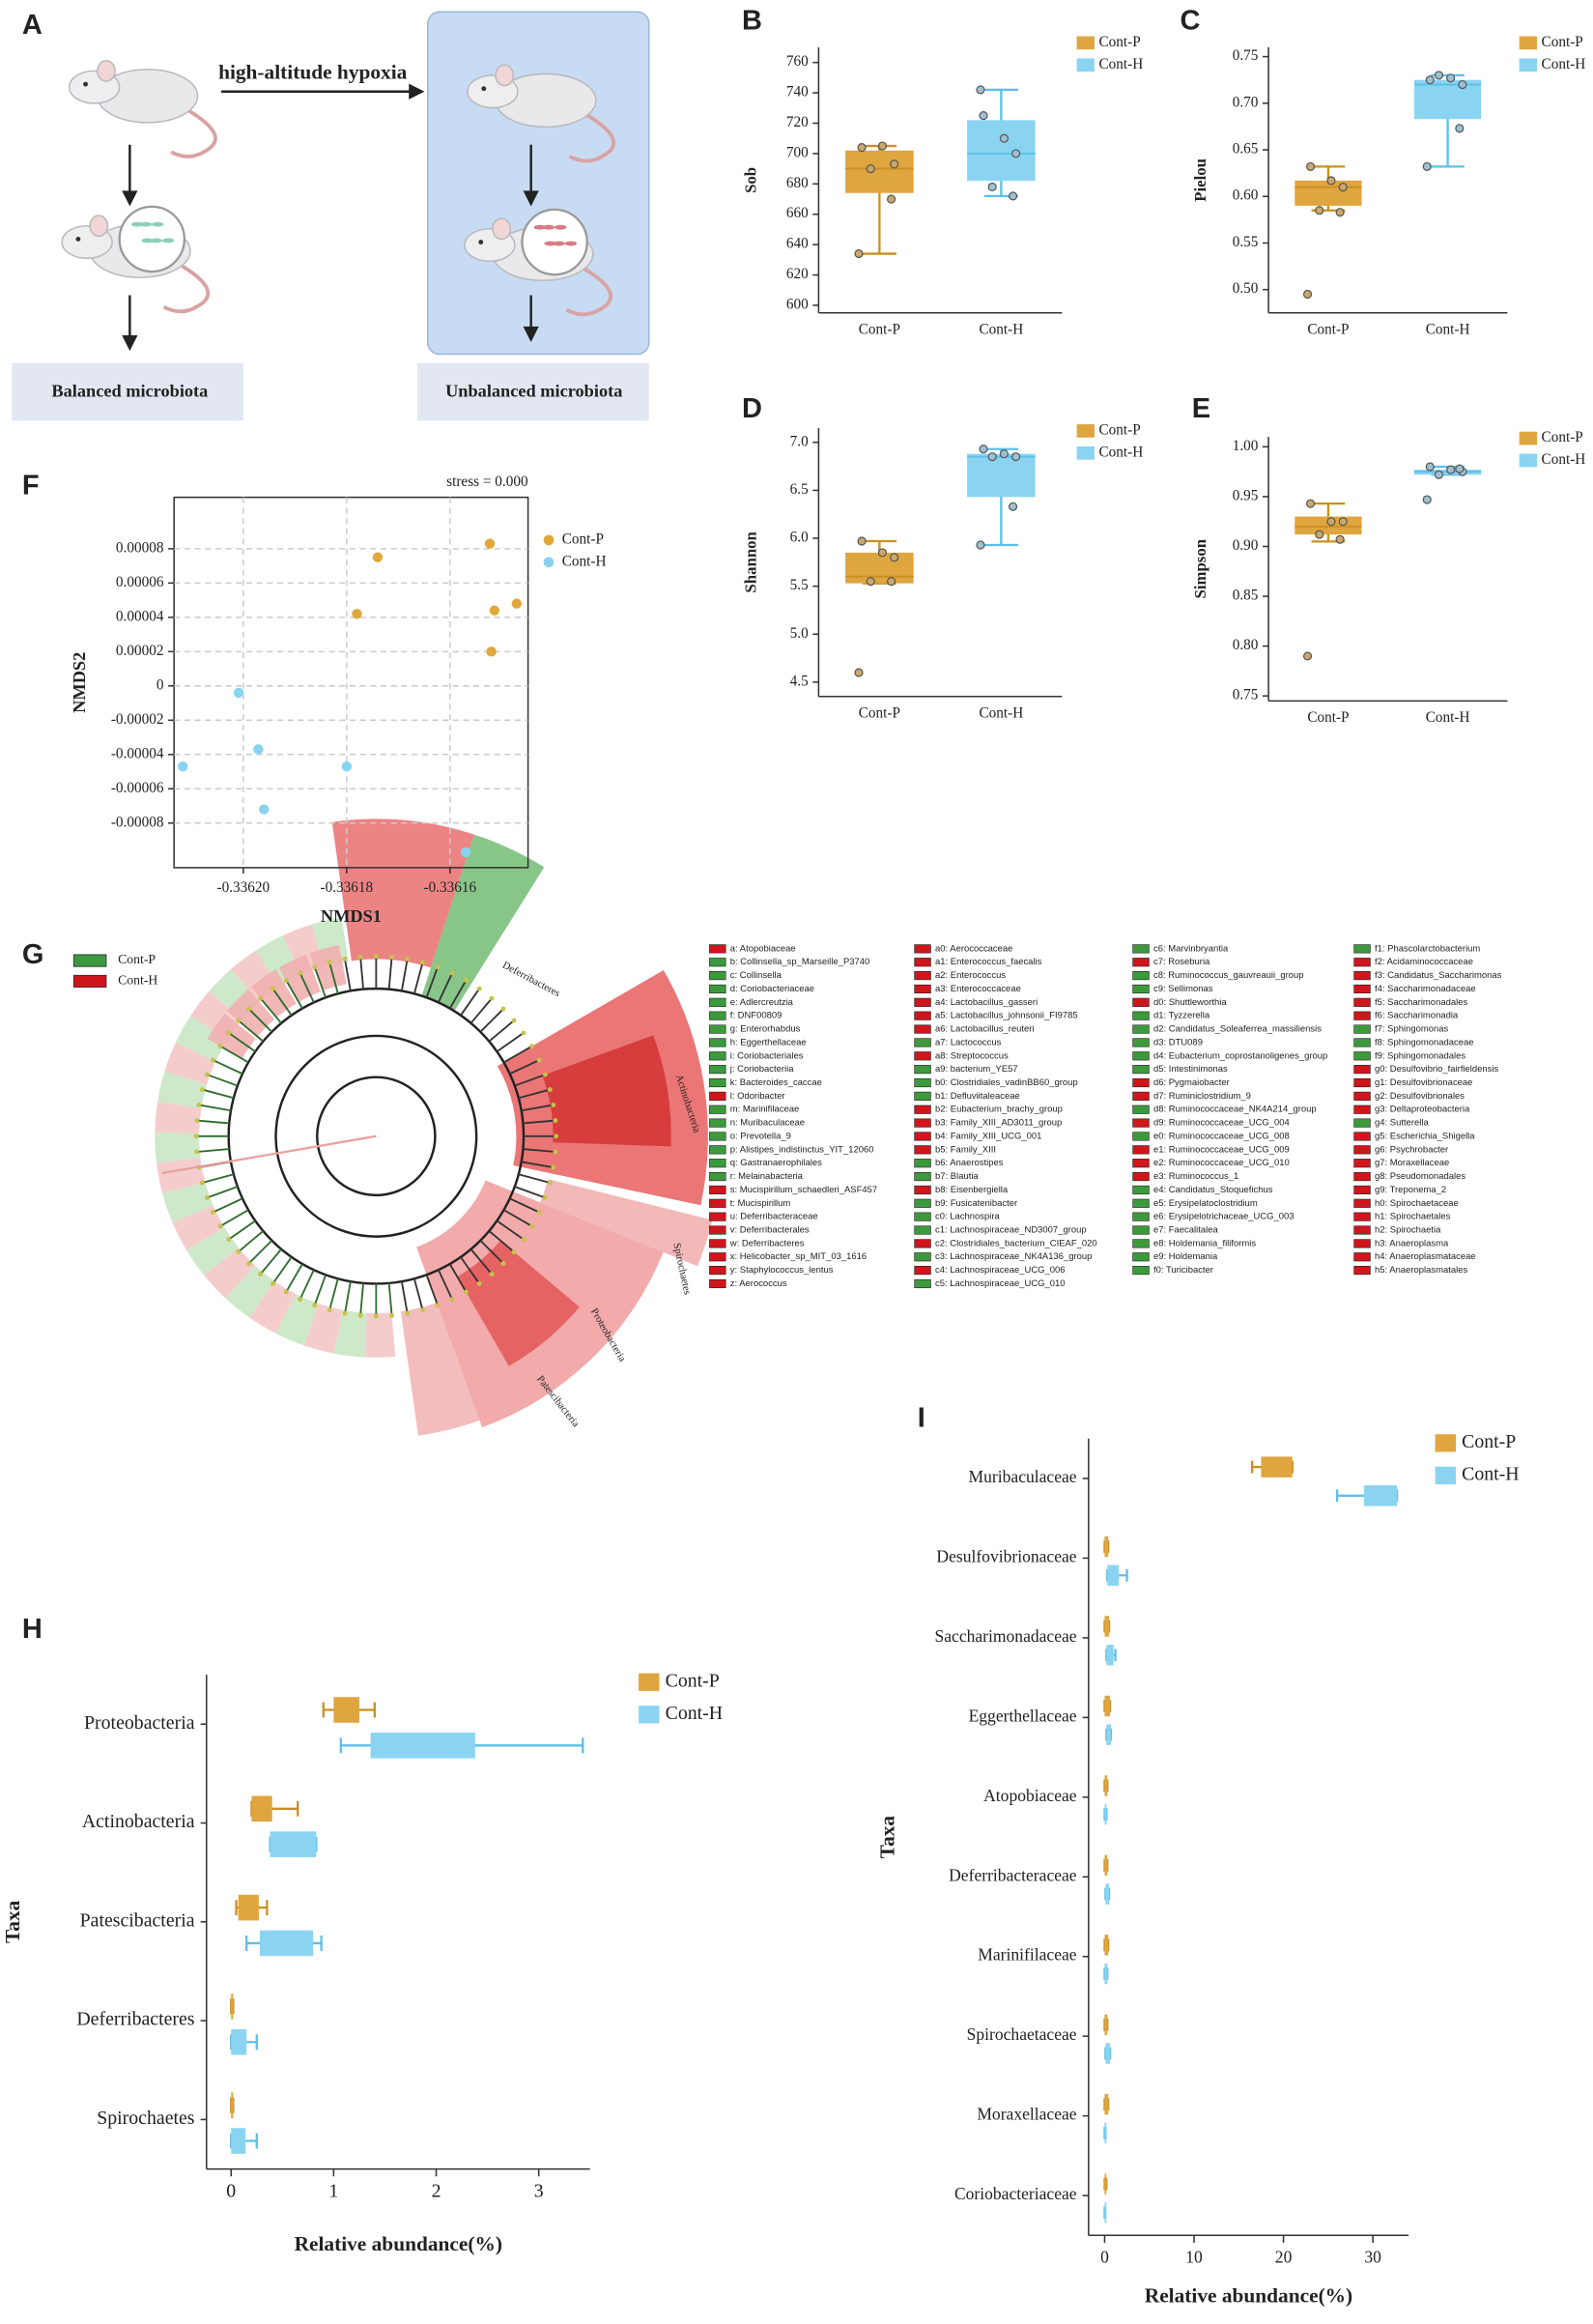 The width and height of the screenshot is (1593, 2324). Describe the element at coordinates (767, 1124) in the screenshot. I see `item-label: n: Muribaculaceae` at that location.